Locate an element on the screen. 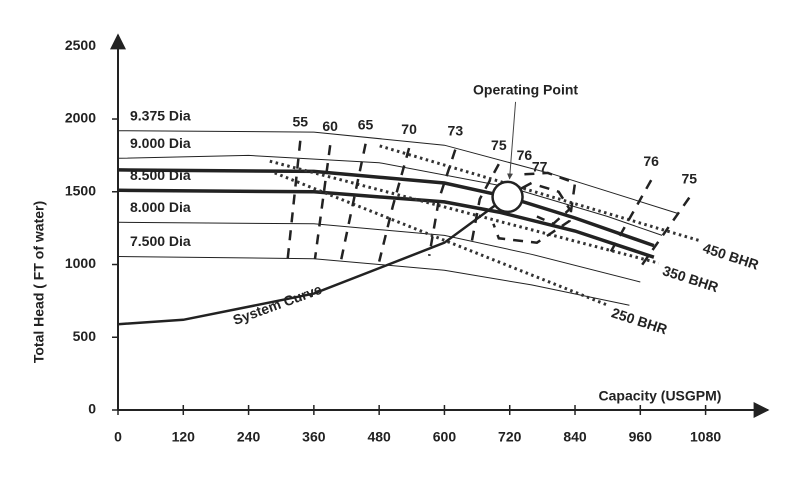 This screenshot has height=479, width=806. y-tick-label: 0 is located at coordinates (92, 409).